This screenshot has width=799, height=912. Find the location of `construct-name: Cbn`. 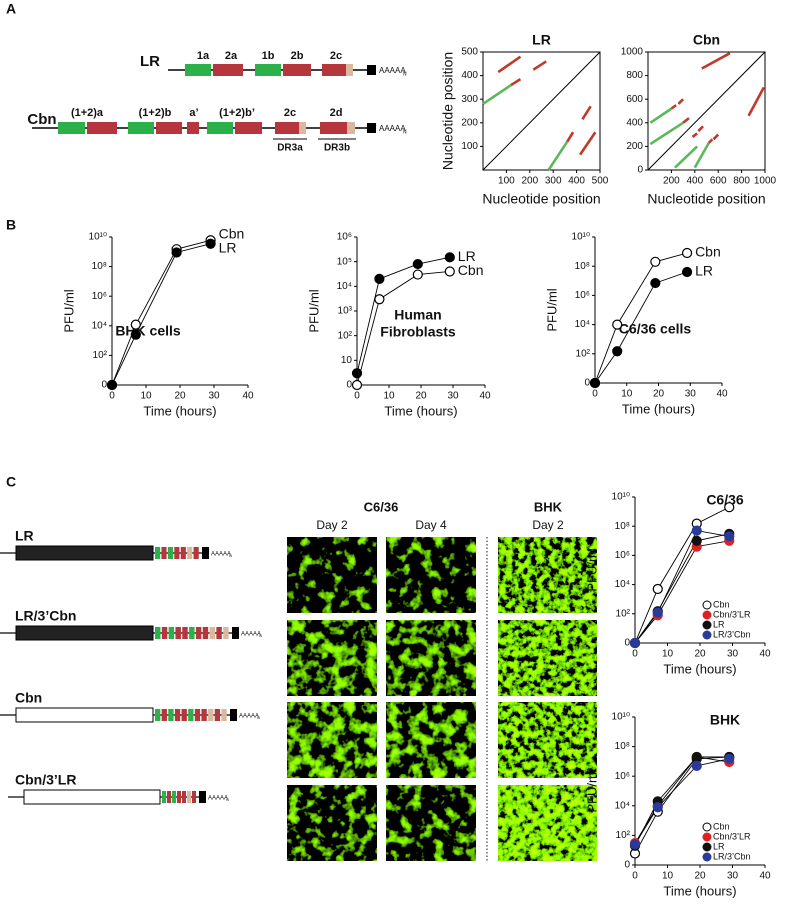

construct-name: Cbn is located at coordinates (28, 698).